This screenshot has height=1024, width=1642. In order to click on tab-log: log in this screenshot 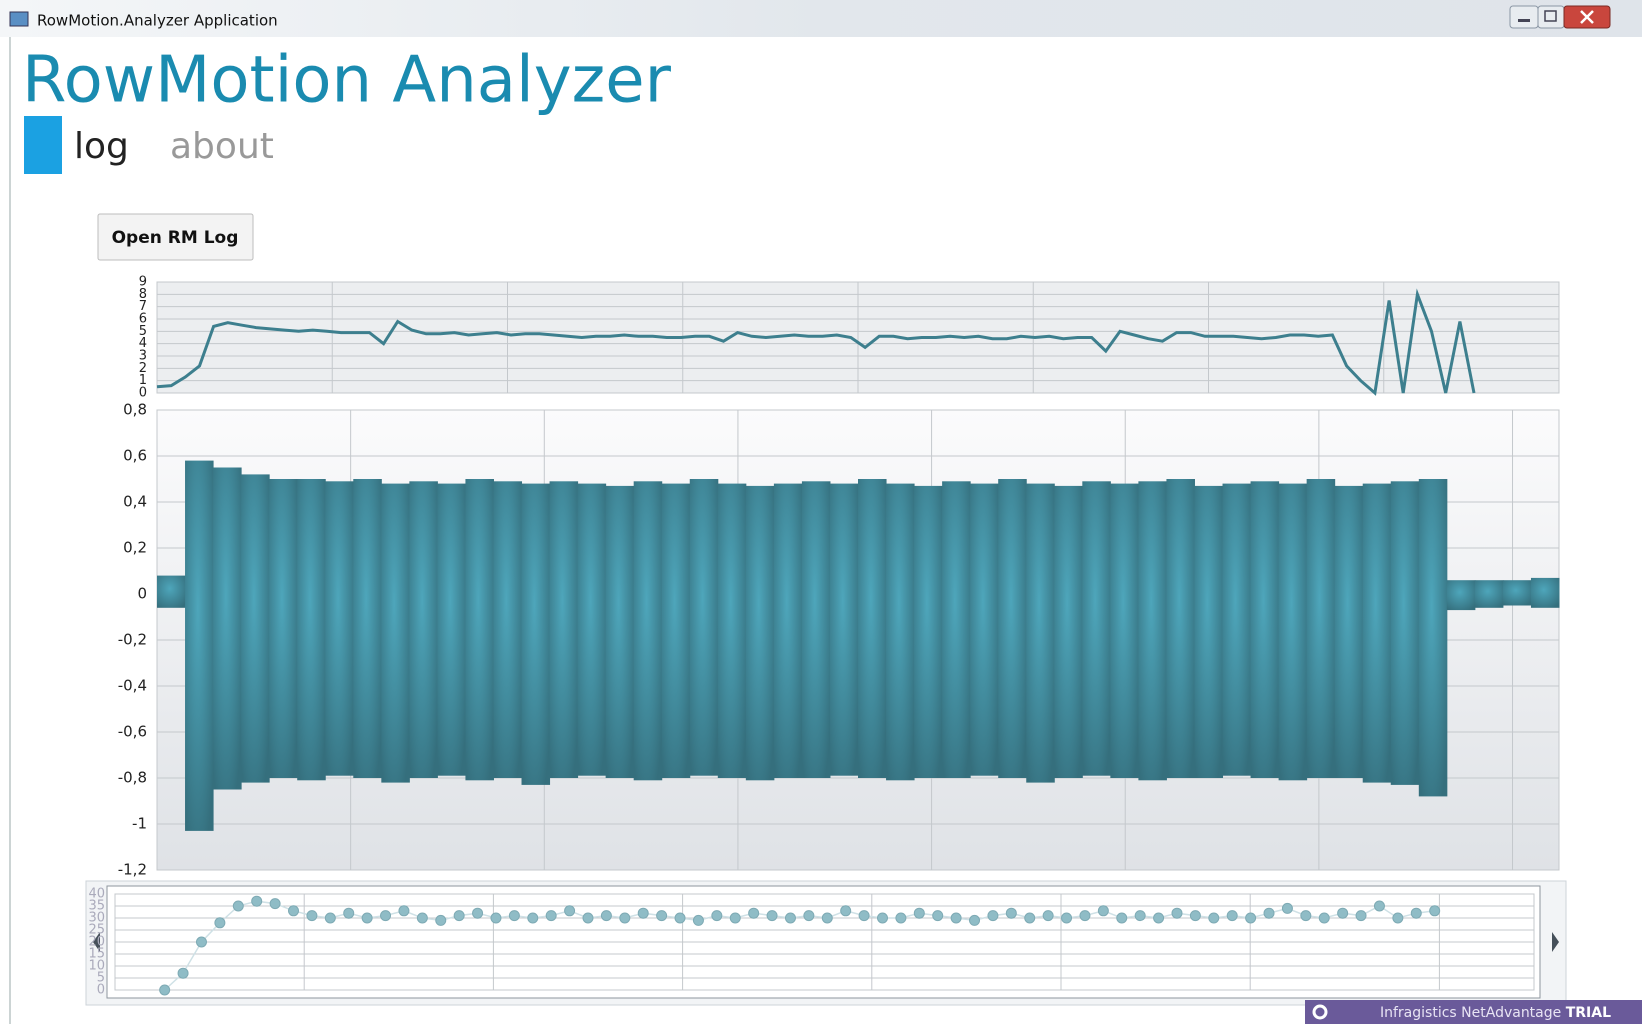, I will do `click(101, 146)`.